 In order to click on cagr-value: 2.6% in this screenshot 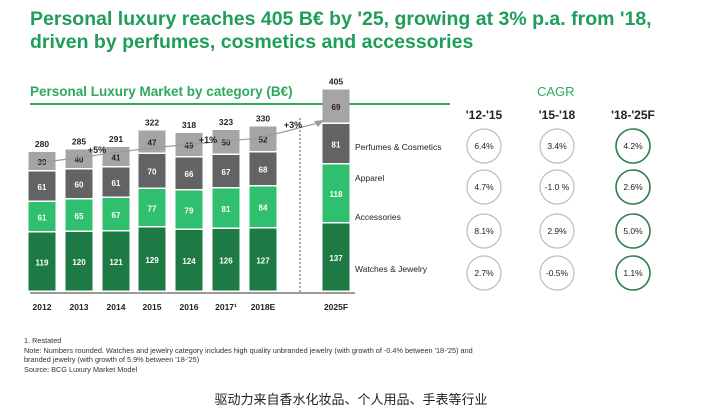, I will do `click(633, 187)`.